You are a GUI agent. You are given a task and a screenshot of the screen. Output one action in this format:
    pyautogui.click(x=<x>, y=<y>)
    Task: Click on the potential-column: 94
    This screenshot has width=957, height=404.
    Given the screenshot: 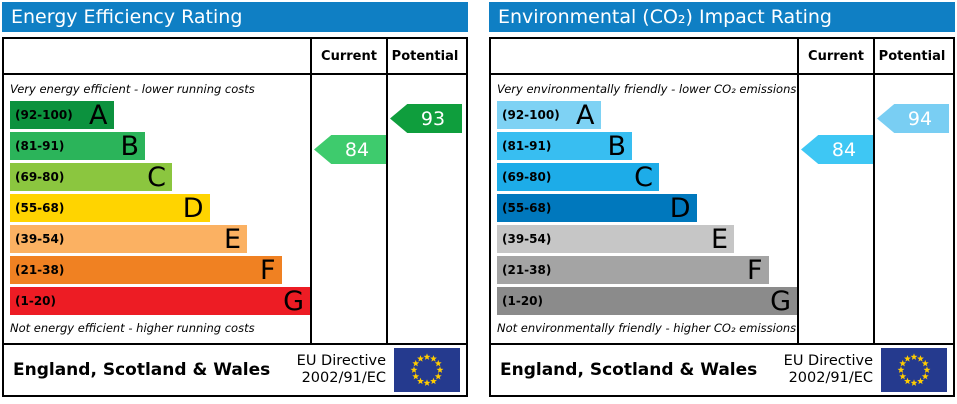 What is the action you would take?
    pyautogui.click(x=911, y=209)
    